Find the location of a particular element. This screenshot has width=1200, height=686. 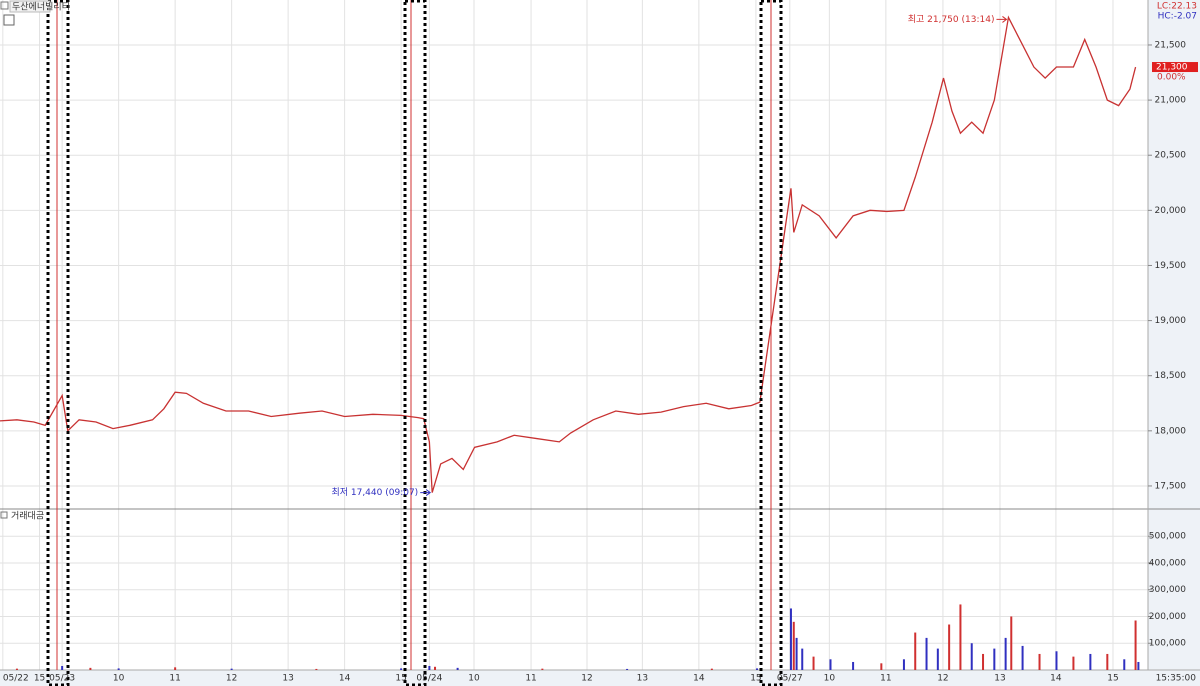

time-label: 15:35:00 is located at coordinates (1176, 679).